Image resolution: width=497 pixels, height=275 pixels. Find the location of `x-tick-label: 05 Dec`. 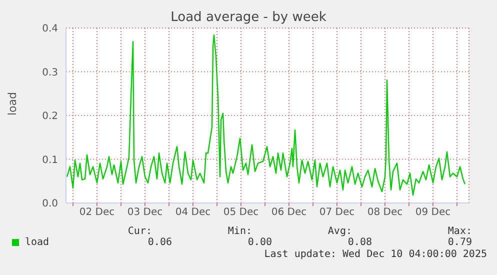

x-tick-label: 05 Dec is located at coordinates (241, 212).